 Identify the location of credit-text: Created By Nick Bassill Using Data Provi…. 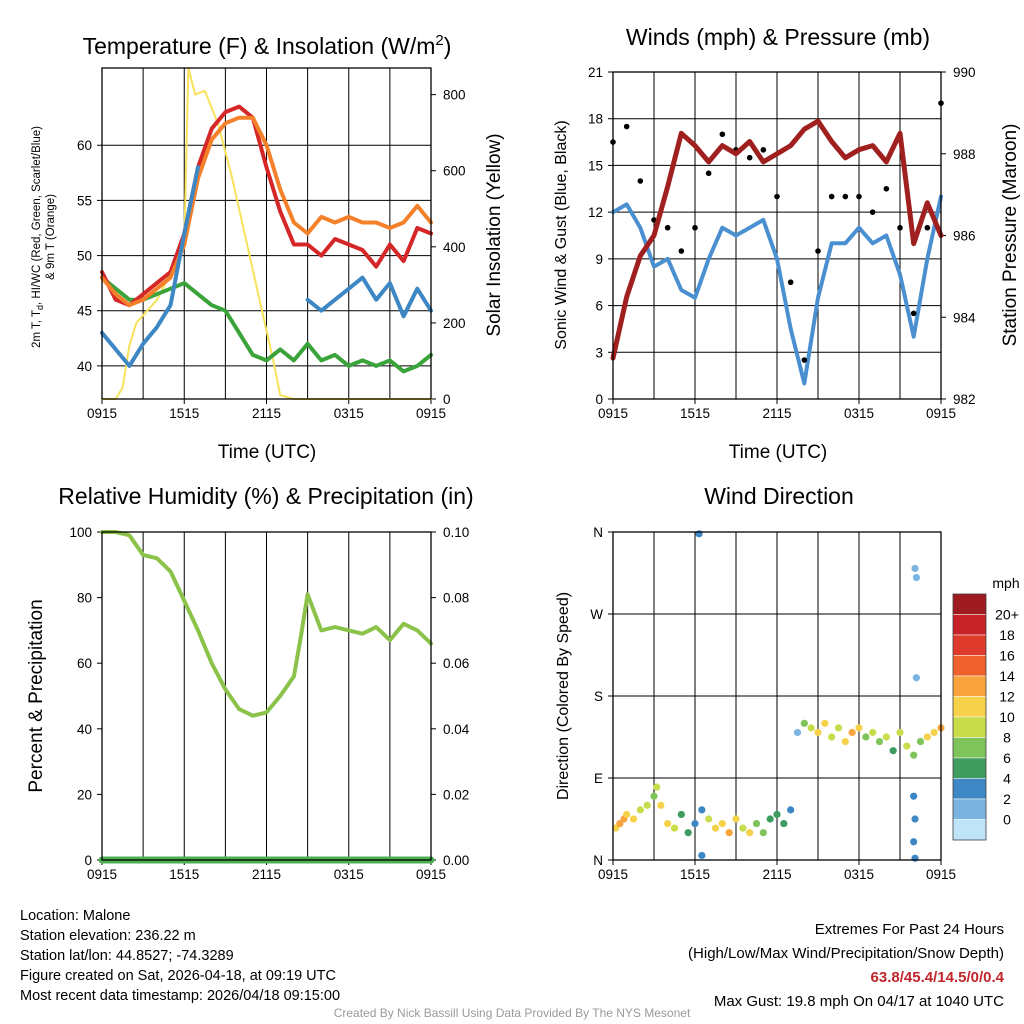
(512, 1013).